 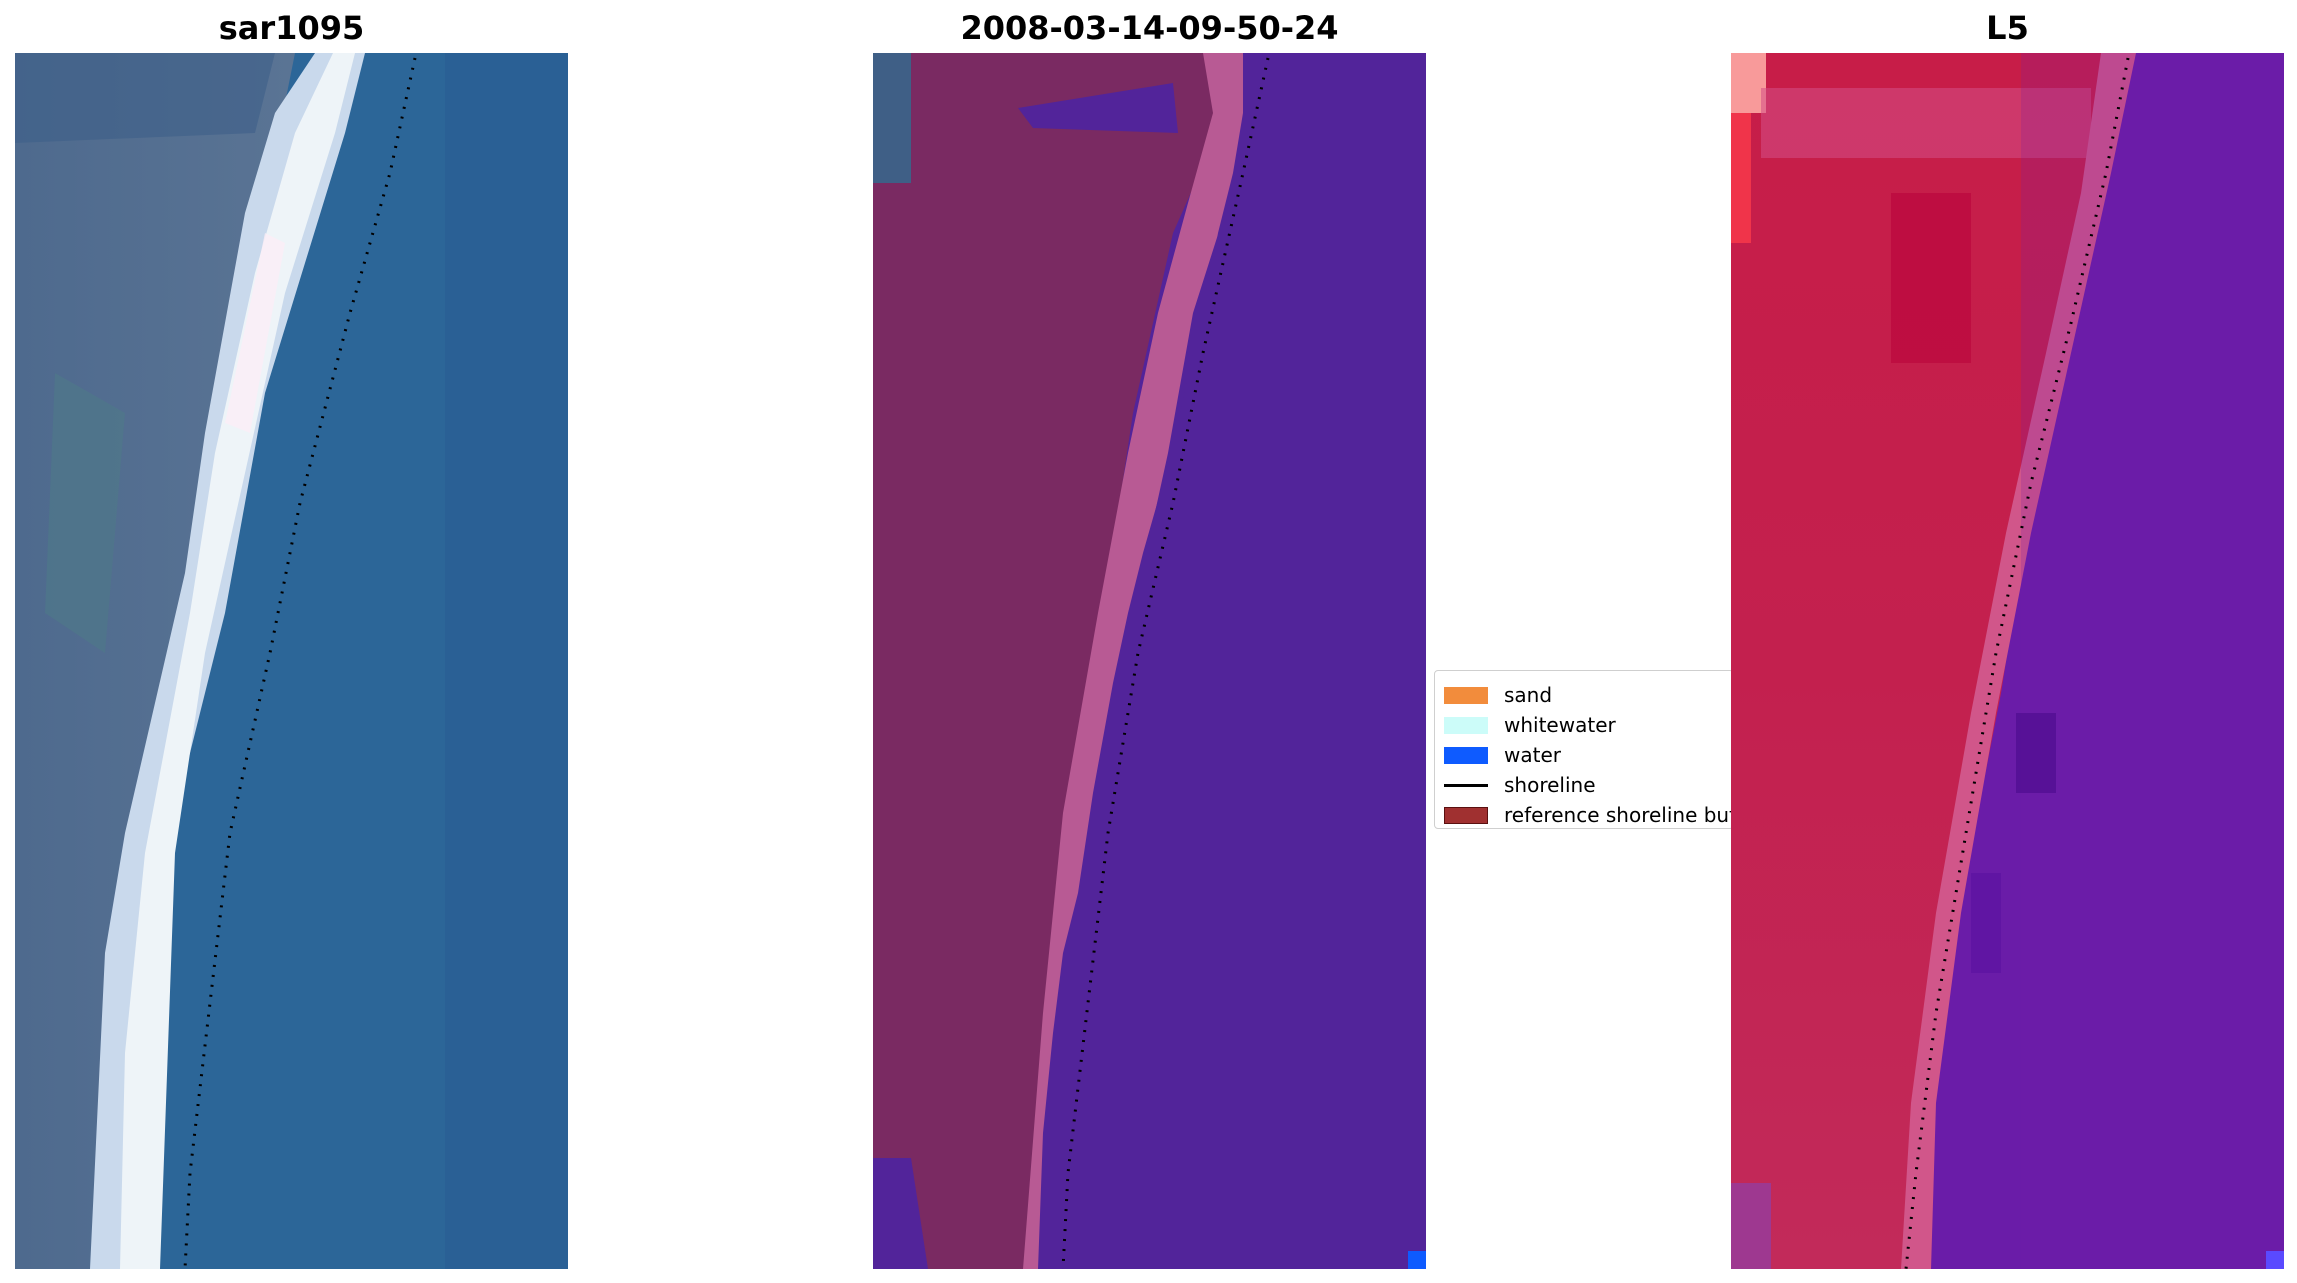 I want to click on legend-label: shoreline, so click(x=1550, y=785).